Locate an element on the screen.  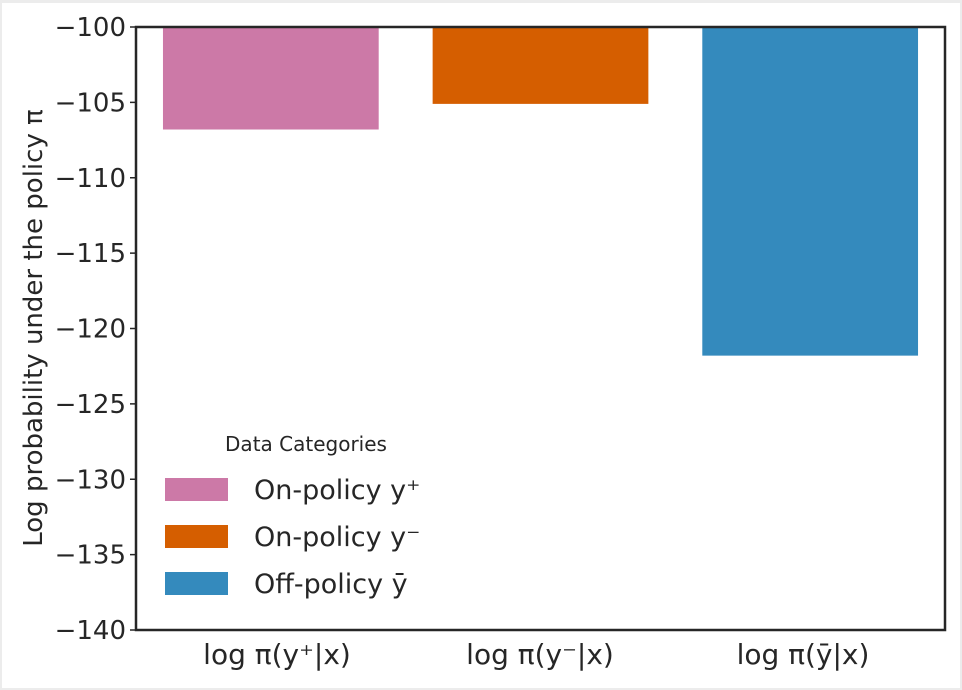
x-tick-label-2: log π(ȳ|x) is located at coordinates (803, 654).